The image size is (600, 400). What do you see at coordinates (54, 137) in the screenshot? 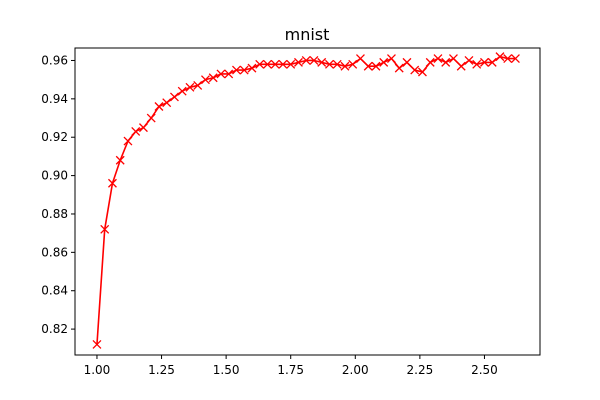
I see `y-tick-label: 0.92` at bounding box center [54, 137].